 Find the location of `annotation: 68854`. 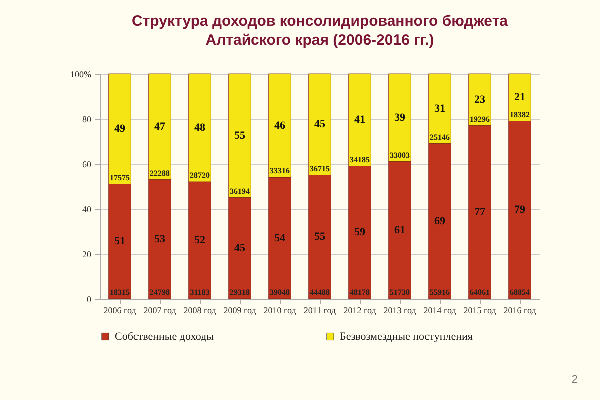

annotation: 68854 is located at coordinates (520, 292).